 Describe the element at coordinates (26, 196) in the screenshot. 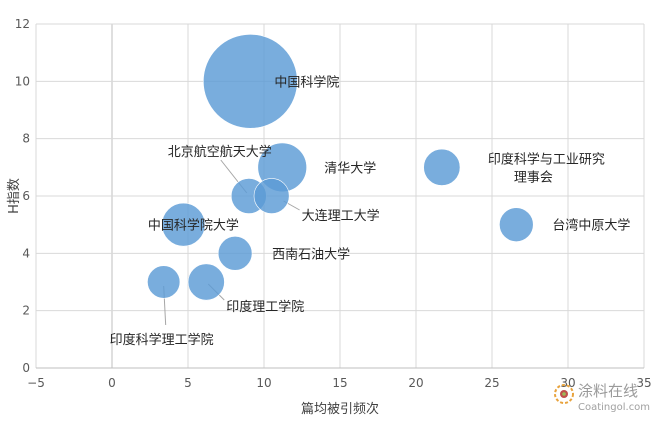

I see `y-tick-label-3: 6` at that location.